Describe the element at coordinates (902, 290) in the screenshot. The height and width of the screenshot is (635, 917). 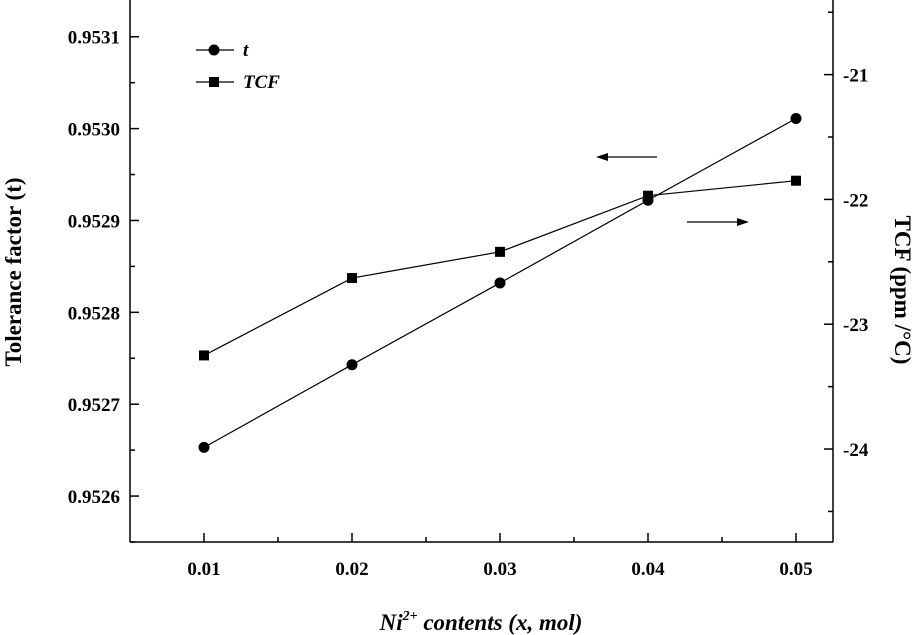
I see `right-axis-title: TCF (ppm /°C)` at that location.